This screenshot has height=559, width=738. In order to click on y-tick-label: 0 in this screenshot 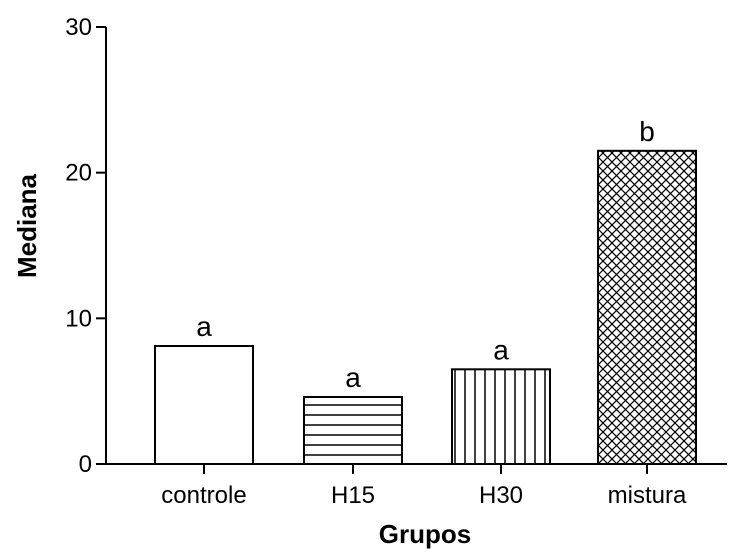, I will do `click(85, 464)`.